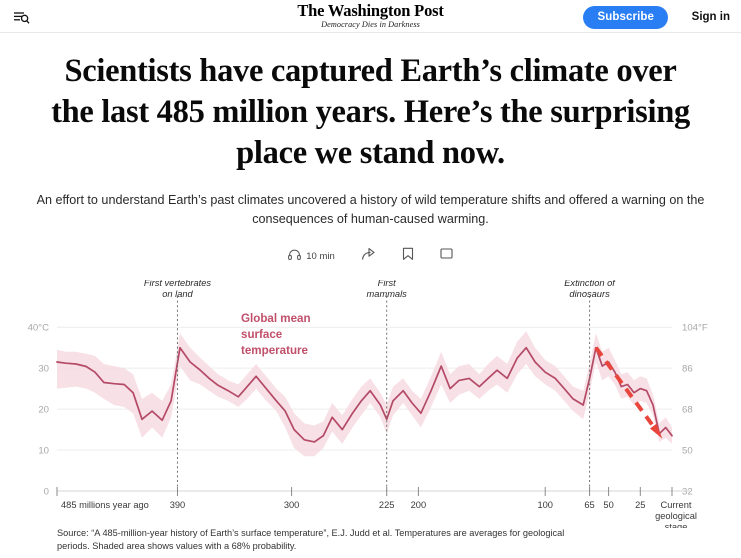 This screenshot has width=741, height=558. I want to click on share-action, so click(368, 256).